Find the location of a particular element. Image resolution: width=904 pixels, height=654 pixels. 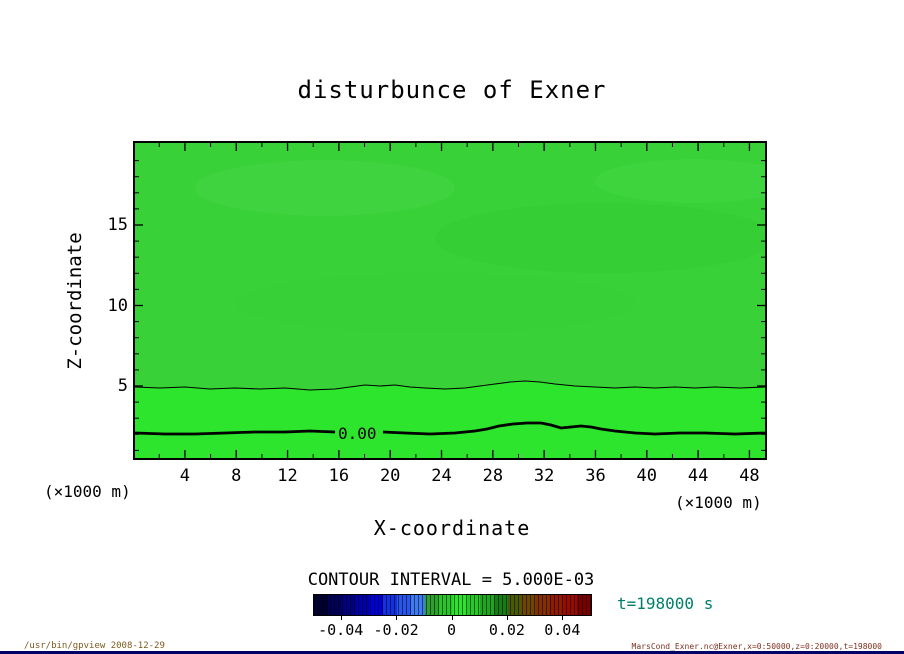

time-label: t=198000 s is located at coordinates (665, 603).